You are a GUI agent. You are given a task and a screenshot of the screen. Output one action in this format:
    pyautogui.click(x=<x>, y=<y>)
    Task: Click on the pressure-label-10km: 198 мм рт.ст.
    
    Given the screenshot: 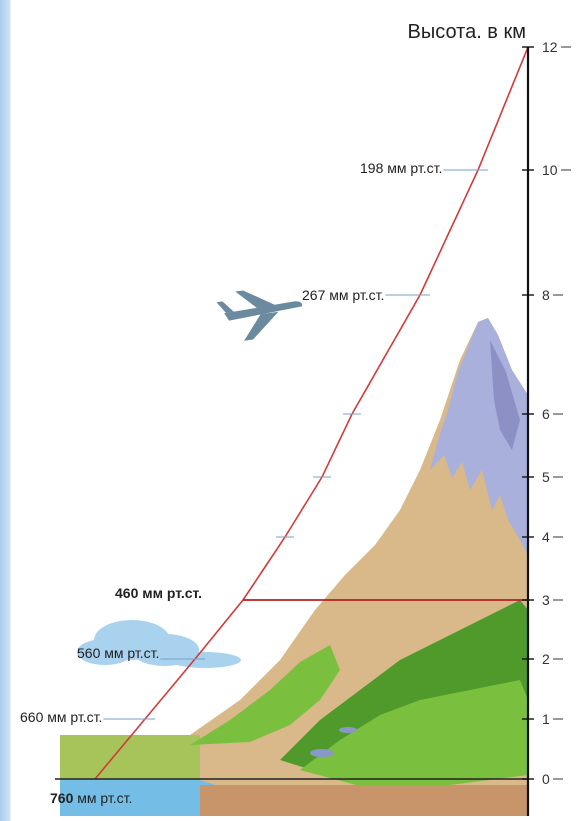 What is the action you would take?
    pyautogui.click(x=401, y=168)
    